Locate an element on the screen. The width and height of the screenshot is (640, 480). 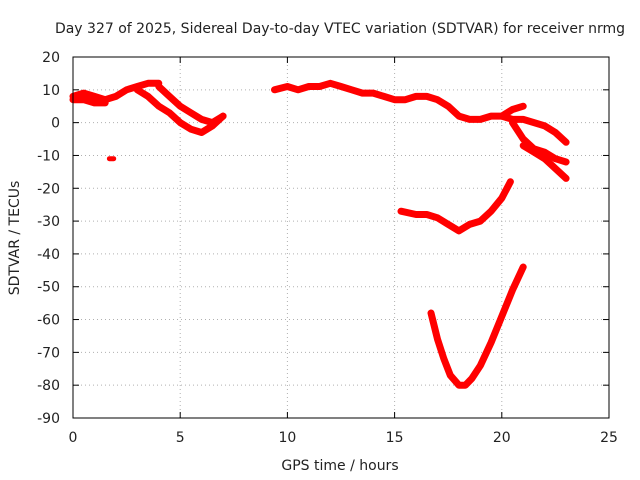
y-tick-label: -60 is located at coordinates (48, 321).